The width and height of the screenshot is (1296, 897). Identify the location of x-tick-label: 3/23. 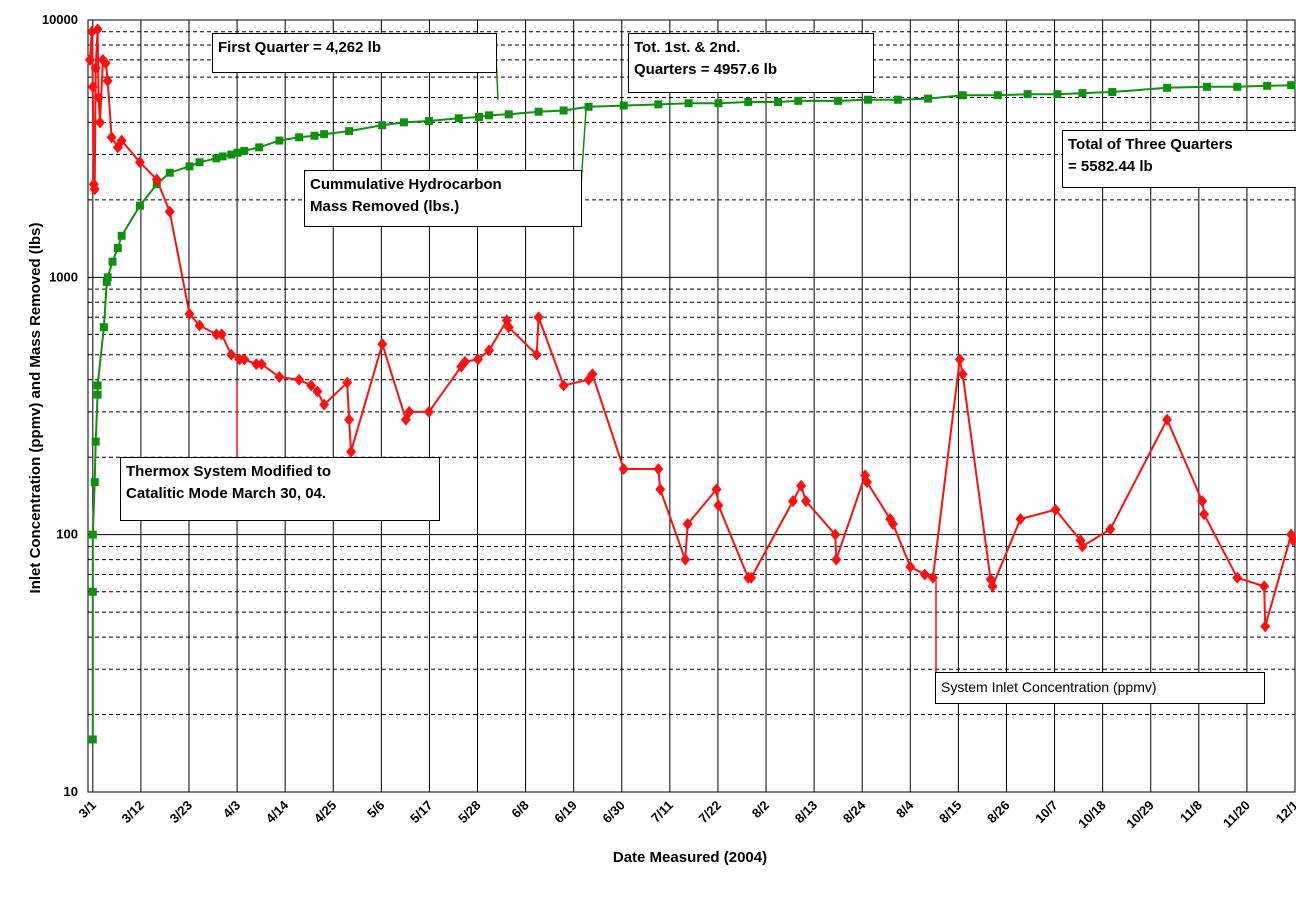
(181, 812).